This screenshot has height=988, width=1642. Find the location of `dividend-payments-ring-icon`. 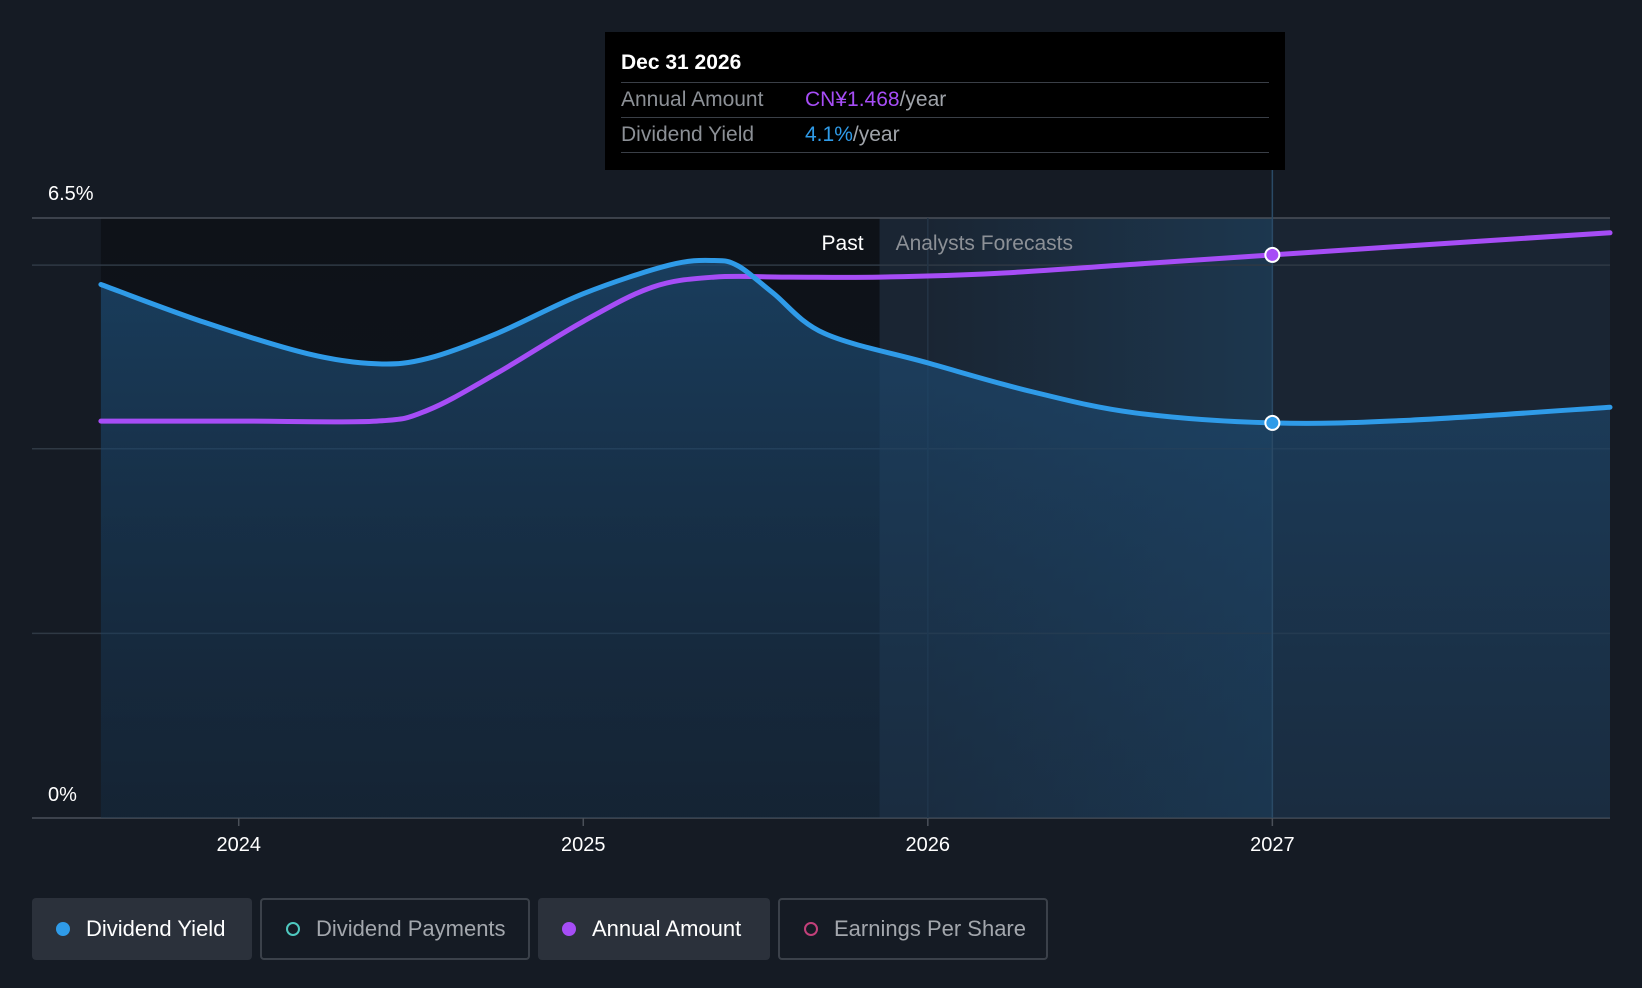

dividend-payments-ring-icon is located at coordinates (293, 929).